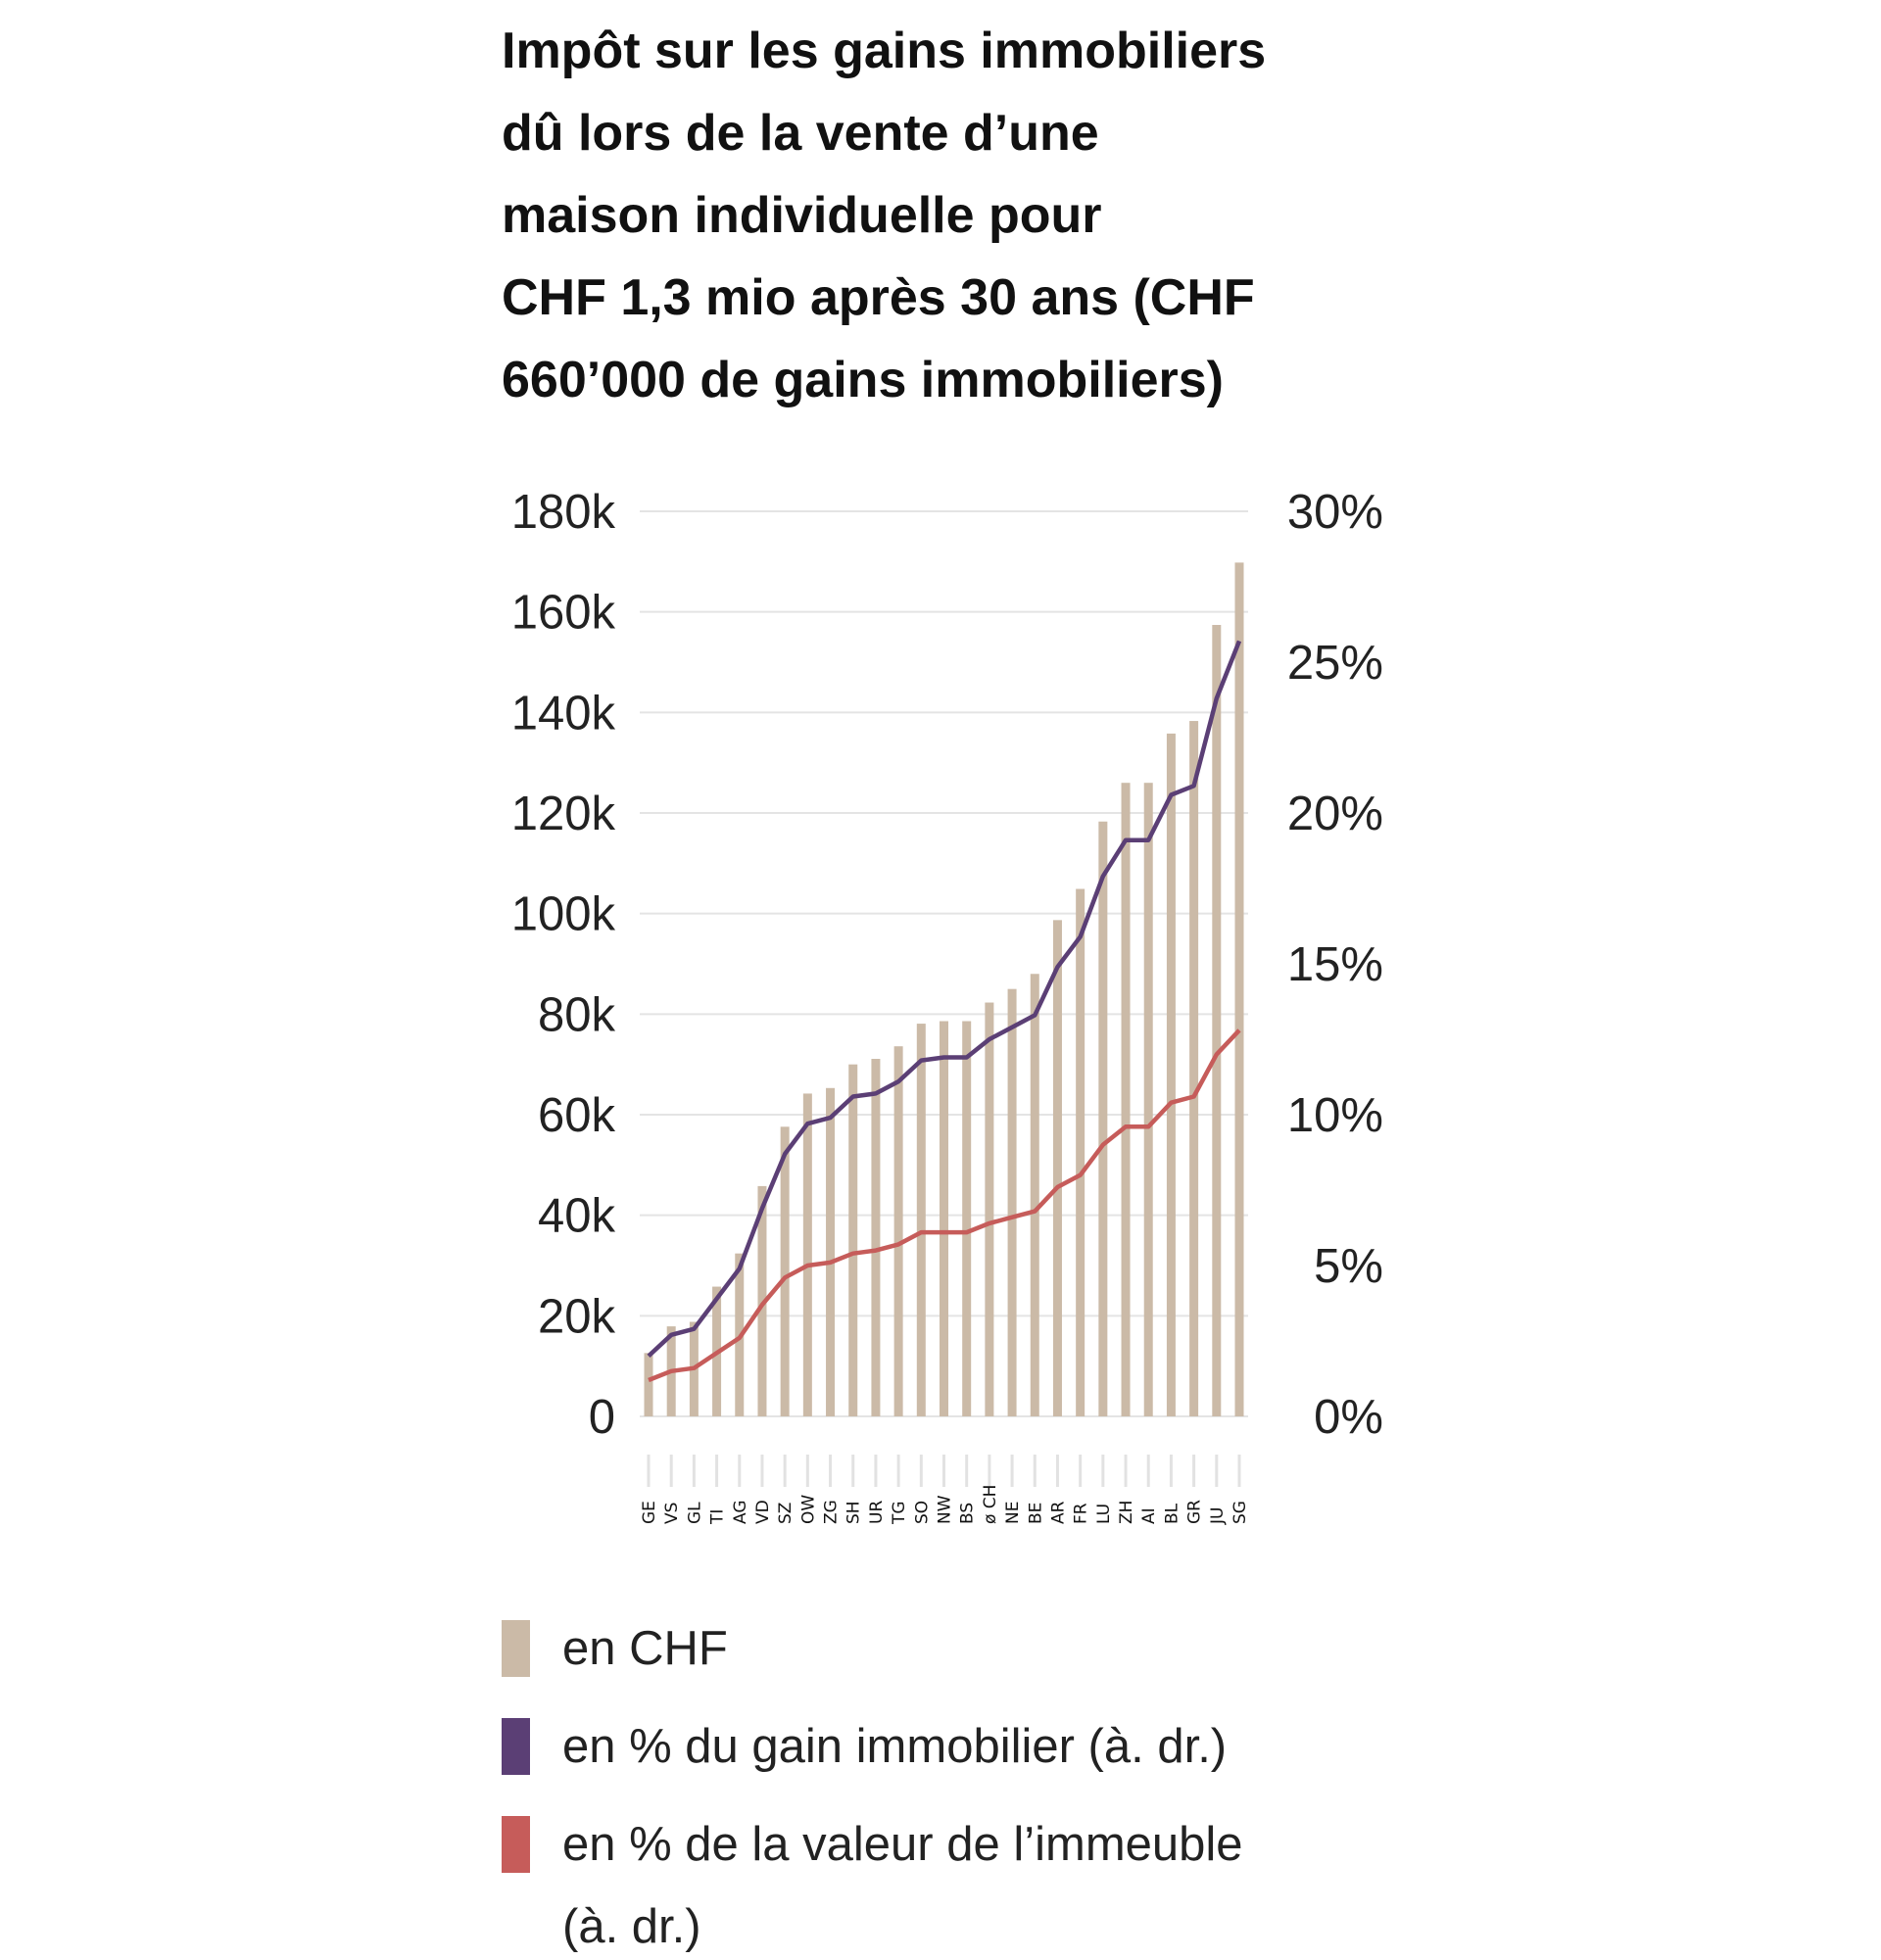 The height and width of the screenshot is (1960, 1881). I want to click on right-axis-tick-label: 20%, so click(1335, 814).